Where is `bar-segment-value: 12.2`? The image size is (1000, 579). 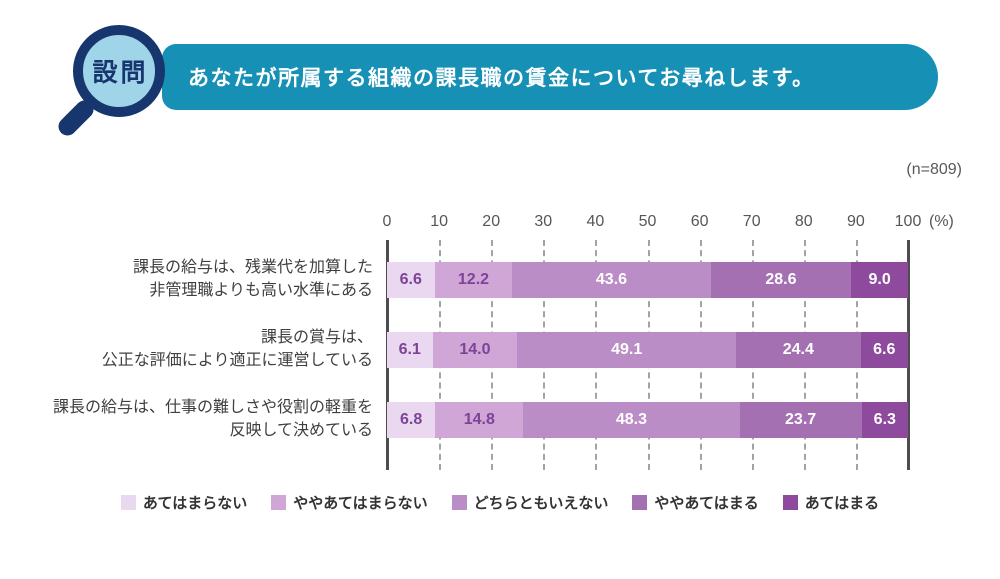
bar-segment-value: 12.2 is located at coordinates (473, 279).